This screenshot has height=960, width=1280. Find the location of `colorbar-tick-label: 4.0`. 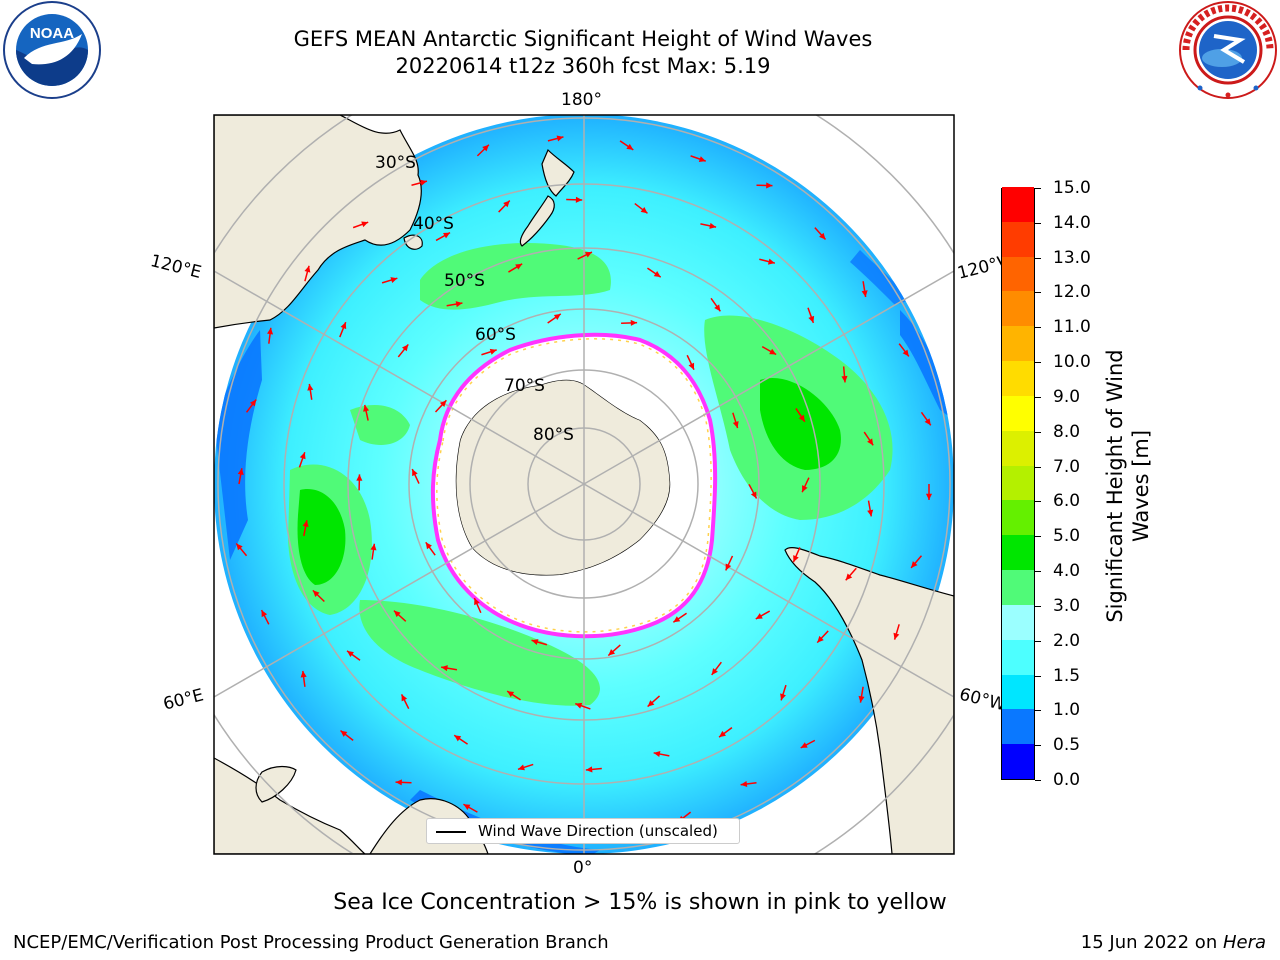

colorbar-tick-label: 4.0 is located at coordinates (1067, 571).